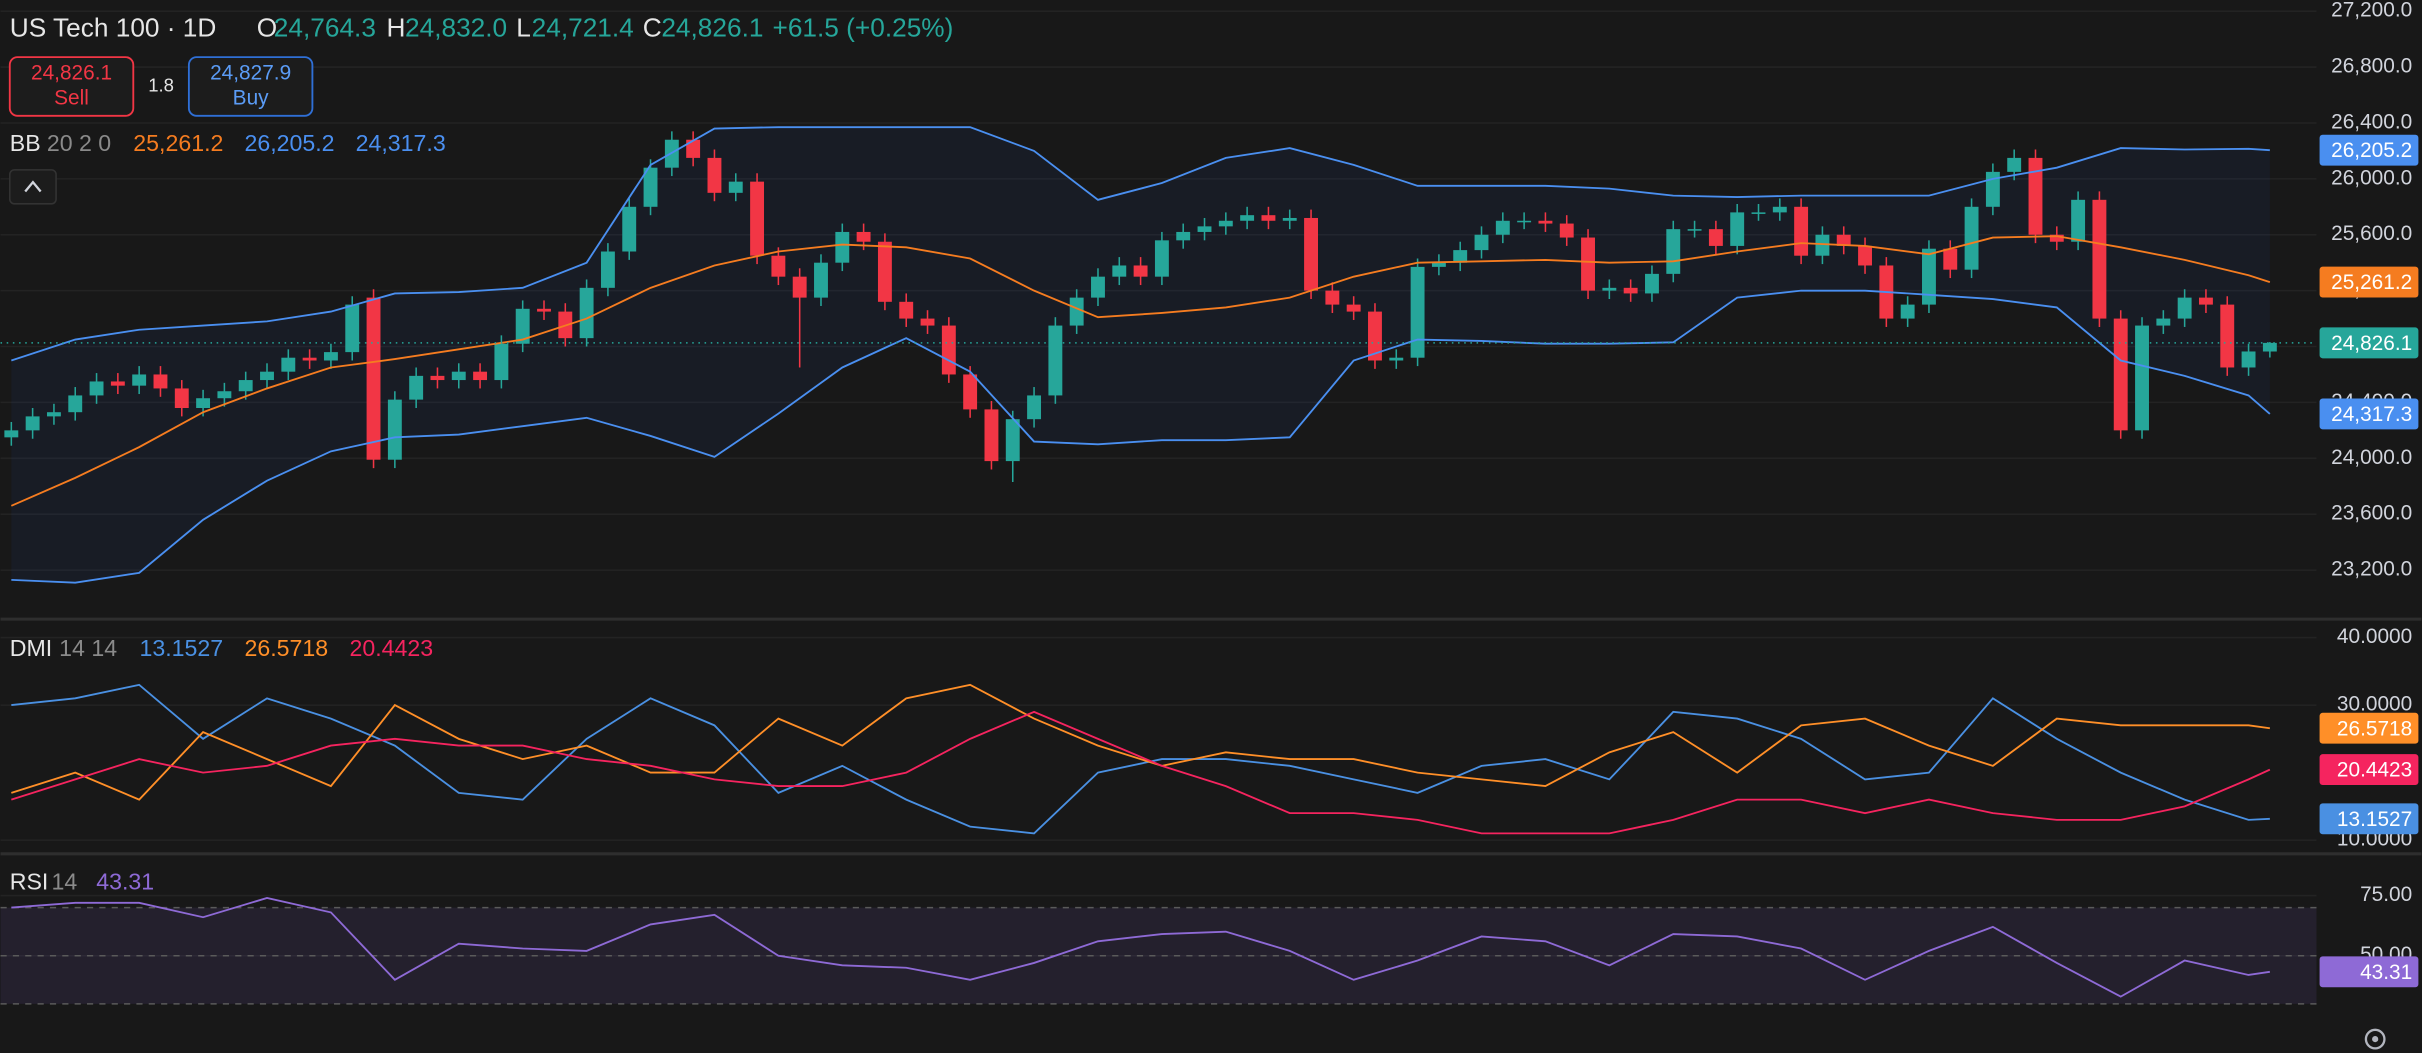 The width and height of the screenshot is (2422, 1053). I want to click on ohlc-value: 24,721.4, so click(583, 27).